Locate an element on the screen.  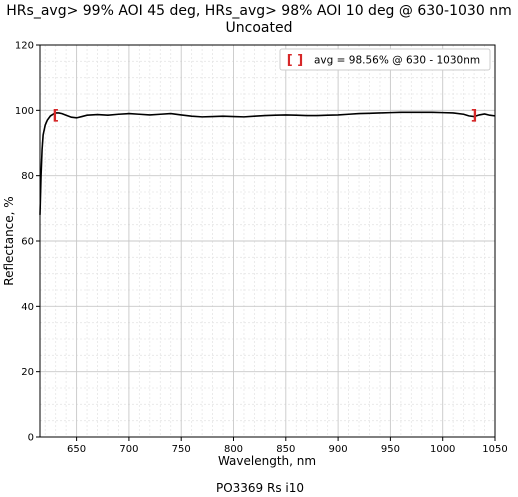
y-tick-label: 0 is located at coordinates (31, 438).